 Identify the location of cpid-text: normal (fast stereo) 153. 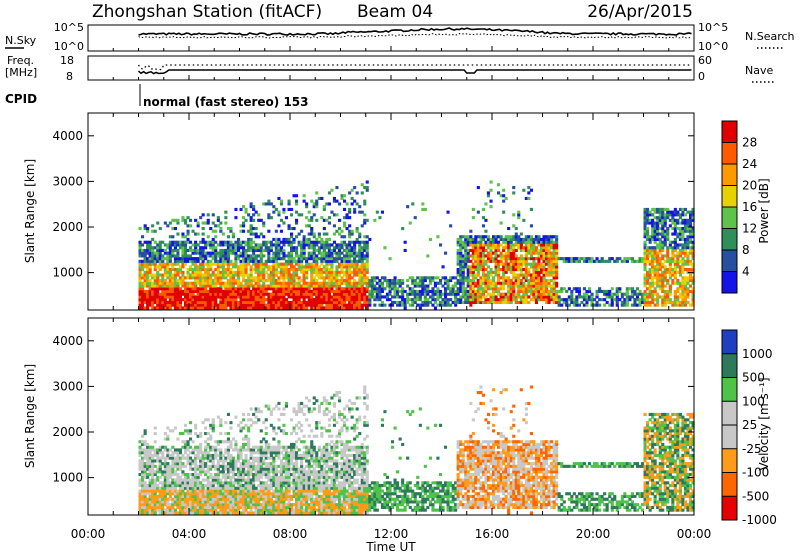
(226, 102).